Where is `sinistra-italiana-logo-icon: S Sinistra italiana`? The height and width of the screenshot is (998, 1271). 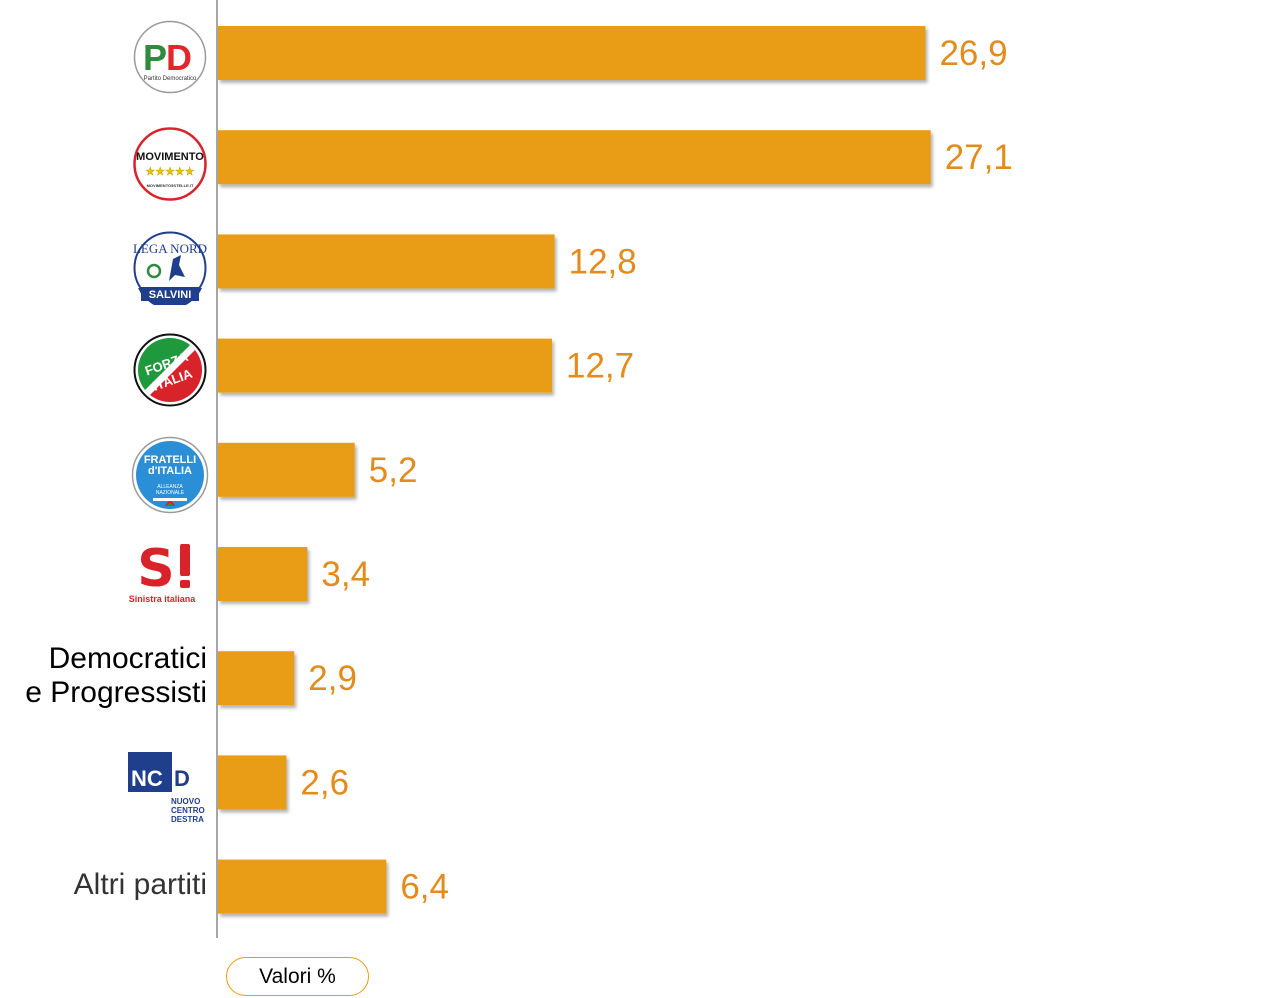
sinistra-italiana-logo-icon: S Sinistra italiana is located at coordinates (163, 572).